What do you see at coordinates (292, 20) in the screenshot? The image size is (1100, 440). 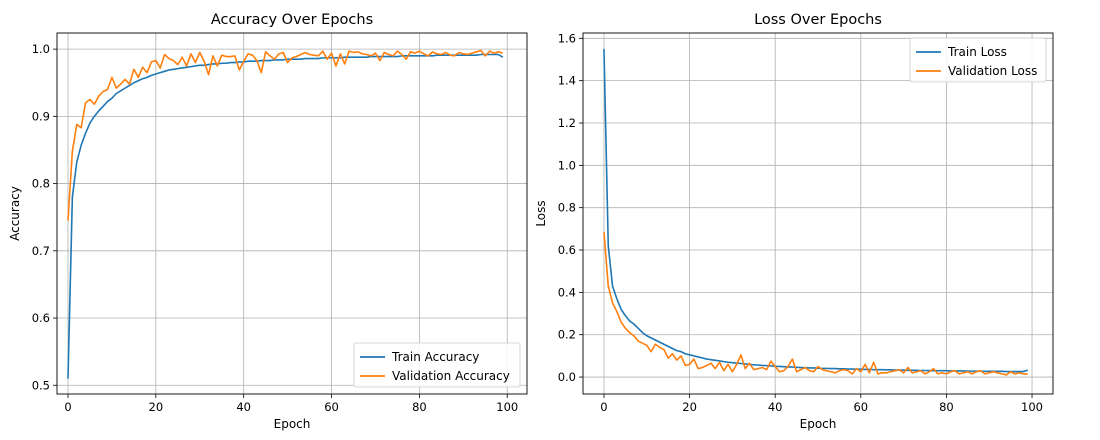 I see `accuracy-chart-title: Accuracy Over Epochs` at bounding box center [292, 20].